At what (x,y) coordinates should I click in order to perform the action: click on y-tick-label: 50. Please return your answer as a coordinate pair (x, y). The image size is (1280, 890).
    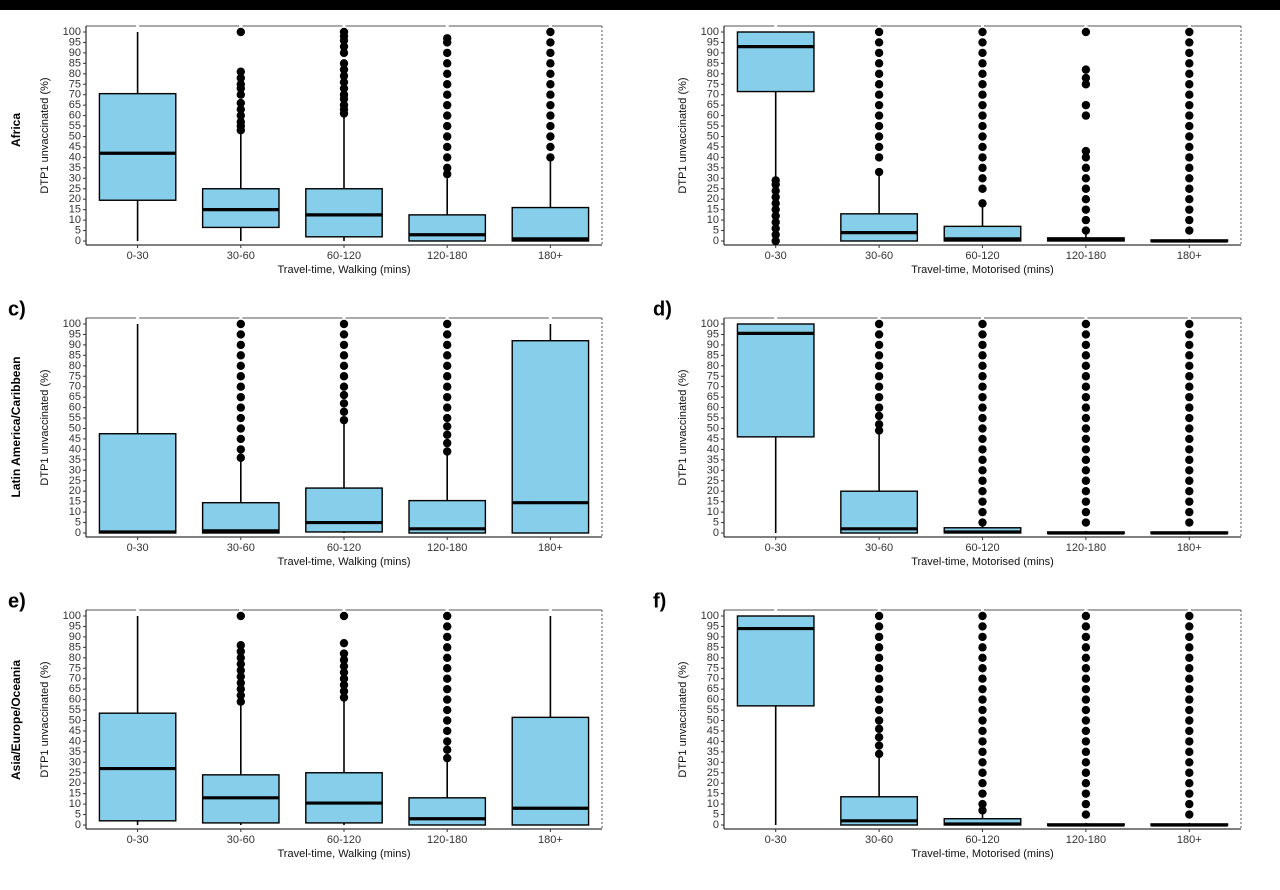
    Looking at the image, I should click on (75, 429).